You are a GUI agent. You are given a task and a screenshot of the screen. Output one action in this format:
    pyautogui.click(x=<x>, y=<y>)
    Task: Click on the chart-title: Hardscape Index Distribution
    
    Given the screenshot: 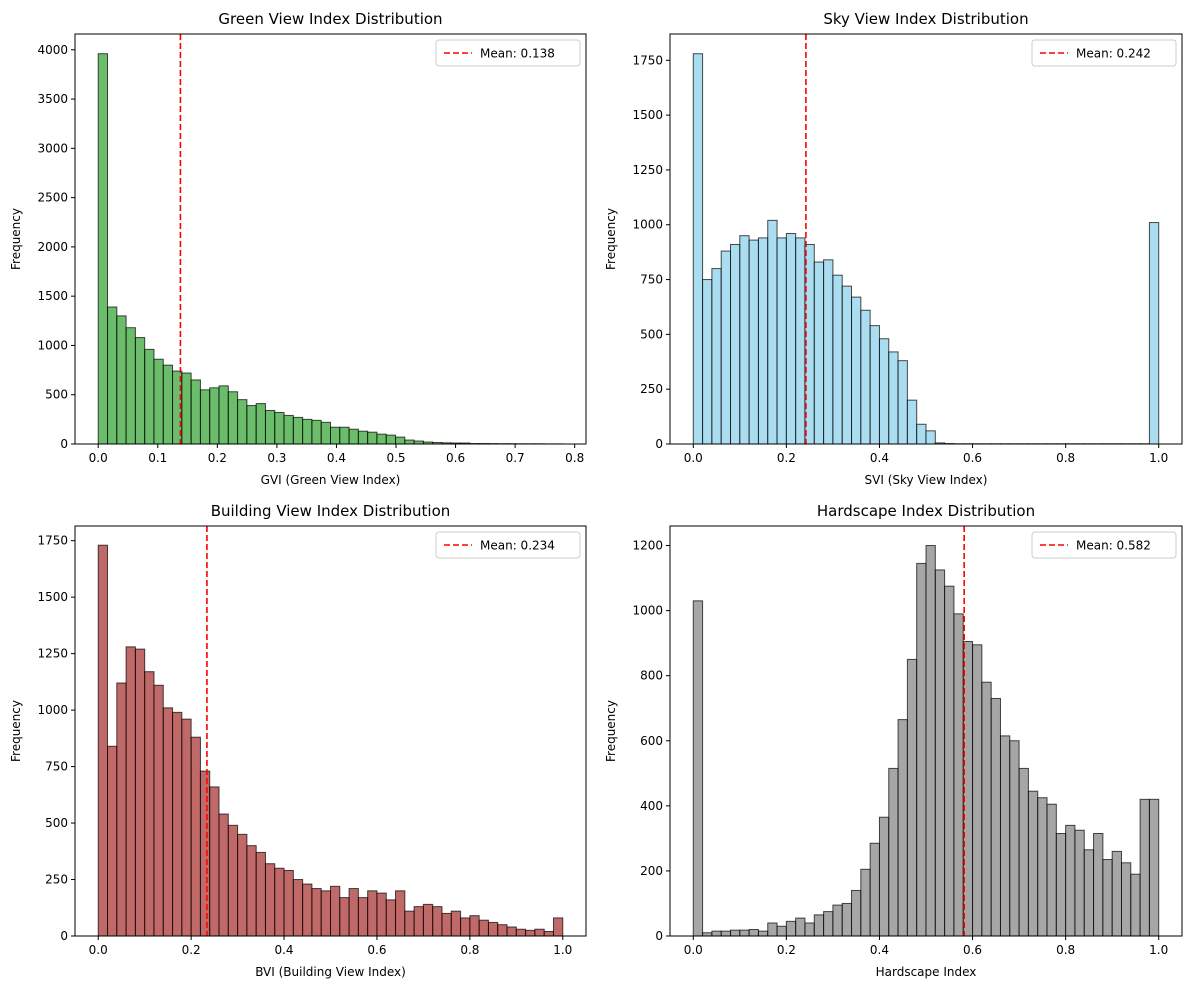 What is the action you would take?
    pyautogui.click(x=926, y=511)
    